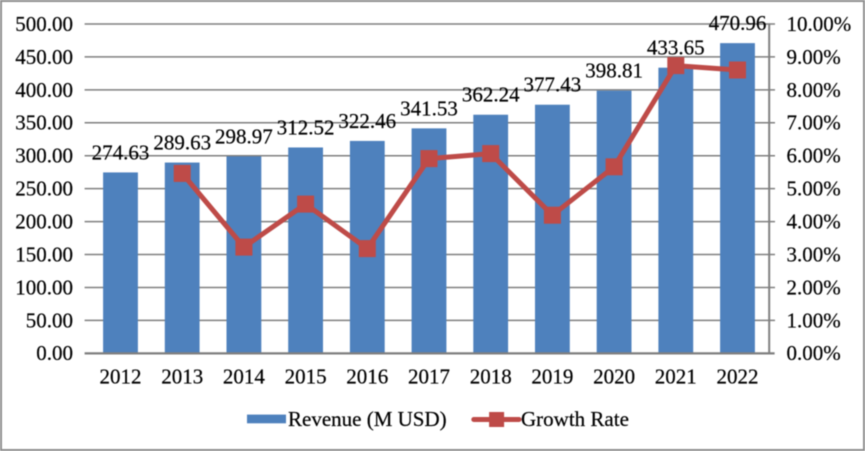  What do you see at coordinates (44, 221) in the screenshot?
I see `svg-text: 200.00` at bounding box center [44, 221].